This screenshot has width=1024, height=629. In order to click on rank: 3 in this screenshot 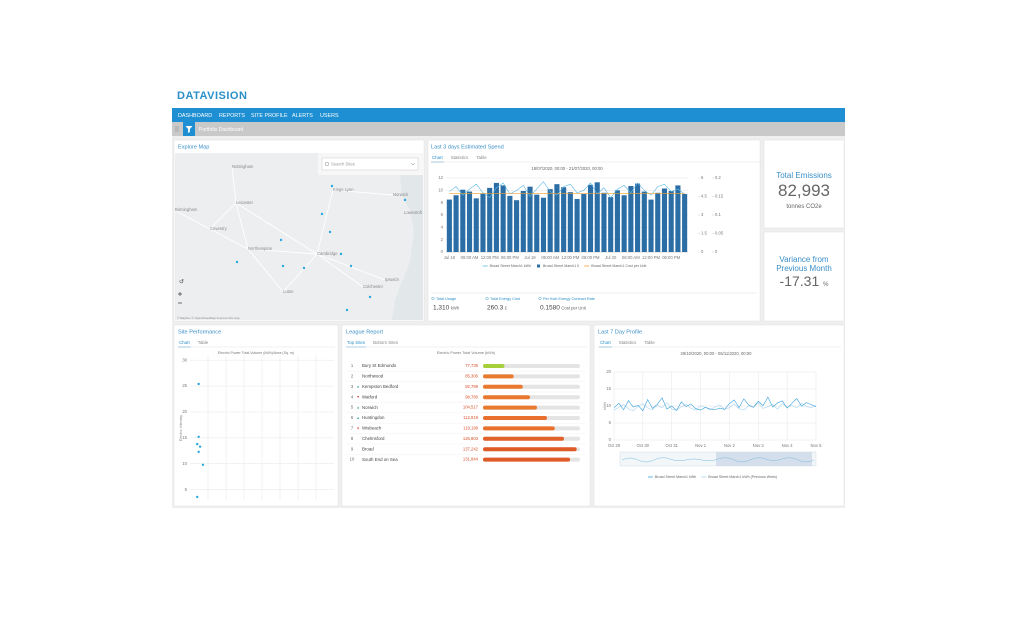, I will do `click(352, 386)`.